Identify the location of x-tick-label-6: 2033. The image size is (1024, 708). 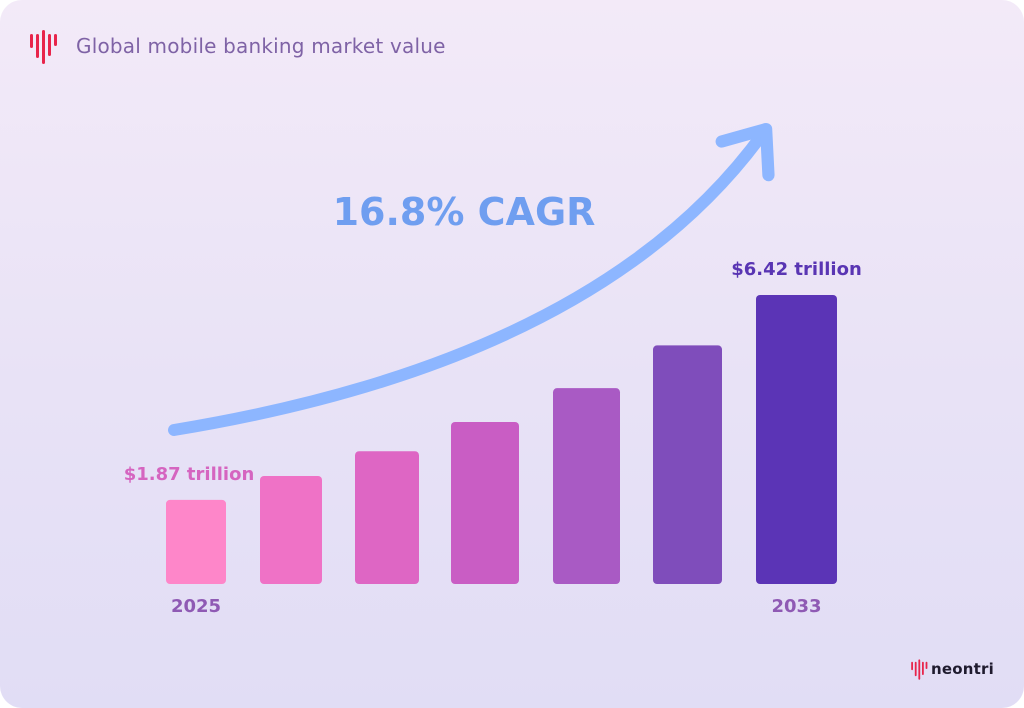
(796, 606).